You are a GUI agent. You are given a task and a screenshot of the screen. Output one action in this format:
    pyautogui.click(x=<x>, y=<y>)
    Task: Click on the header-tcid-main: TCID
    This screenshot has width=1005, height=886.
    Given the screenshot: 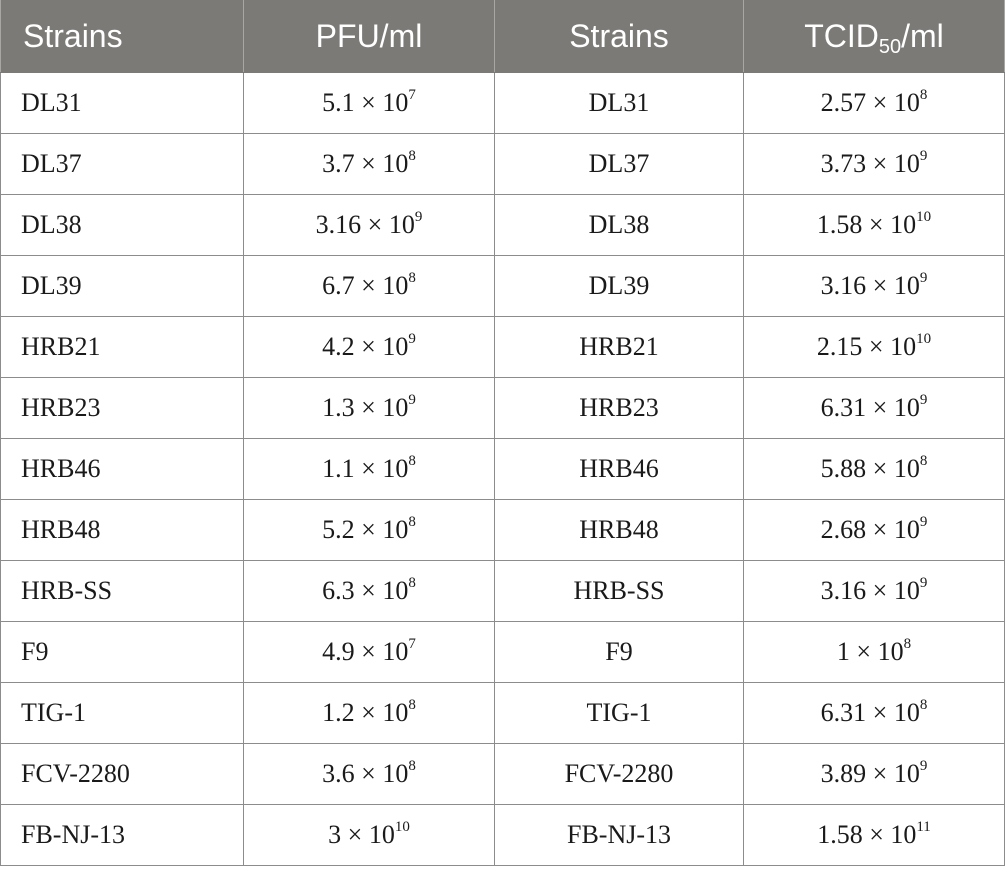 What is the action you would take?
    pyautogui.click(x=841, y=35)
    